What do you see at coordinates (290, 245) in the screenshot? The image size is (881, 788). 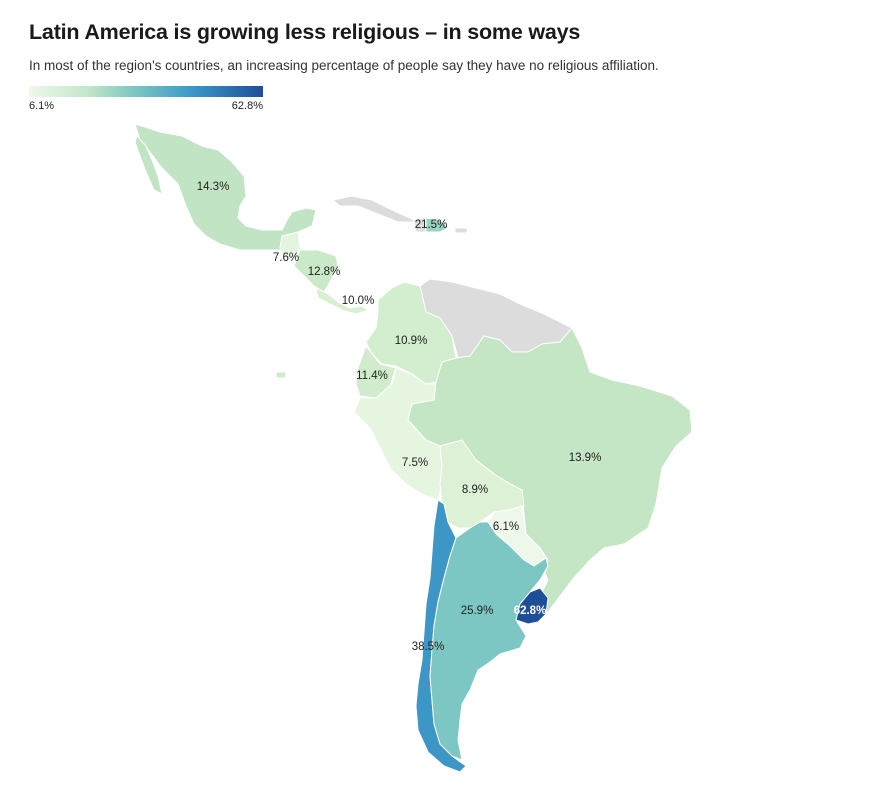 I see `guatemala-shape` at bounding box center [290, 245].